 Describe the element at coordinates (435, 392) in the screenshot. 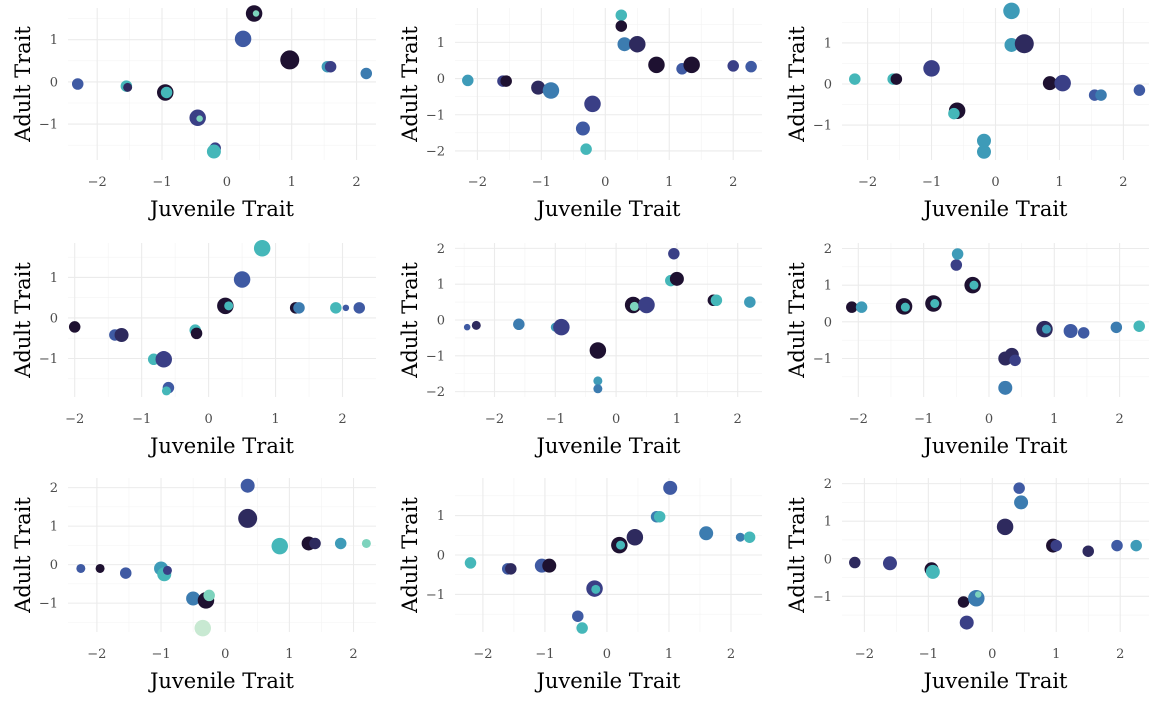

I see `y-tick-label: −2` at that location.